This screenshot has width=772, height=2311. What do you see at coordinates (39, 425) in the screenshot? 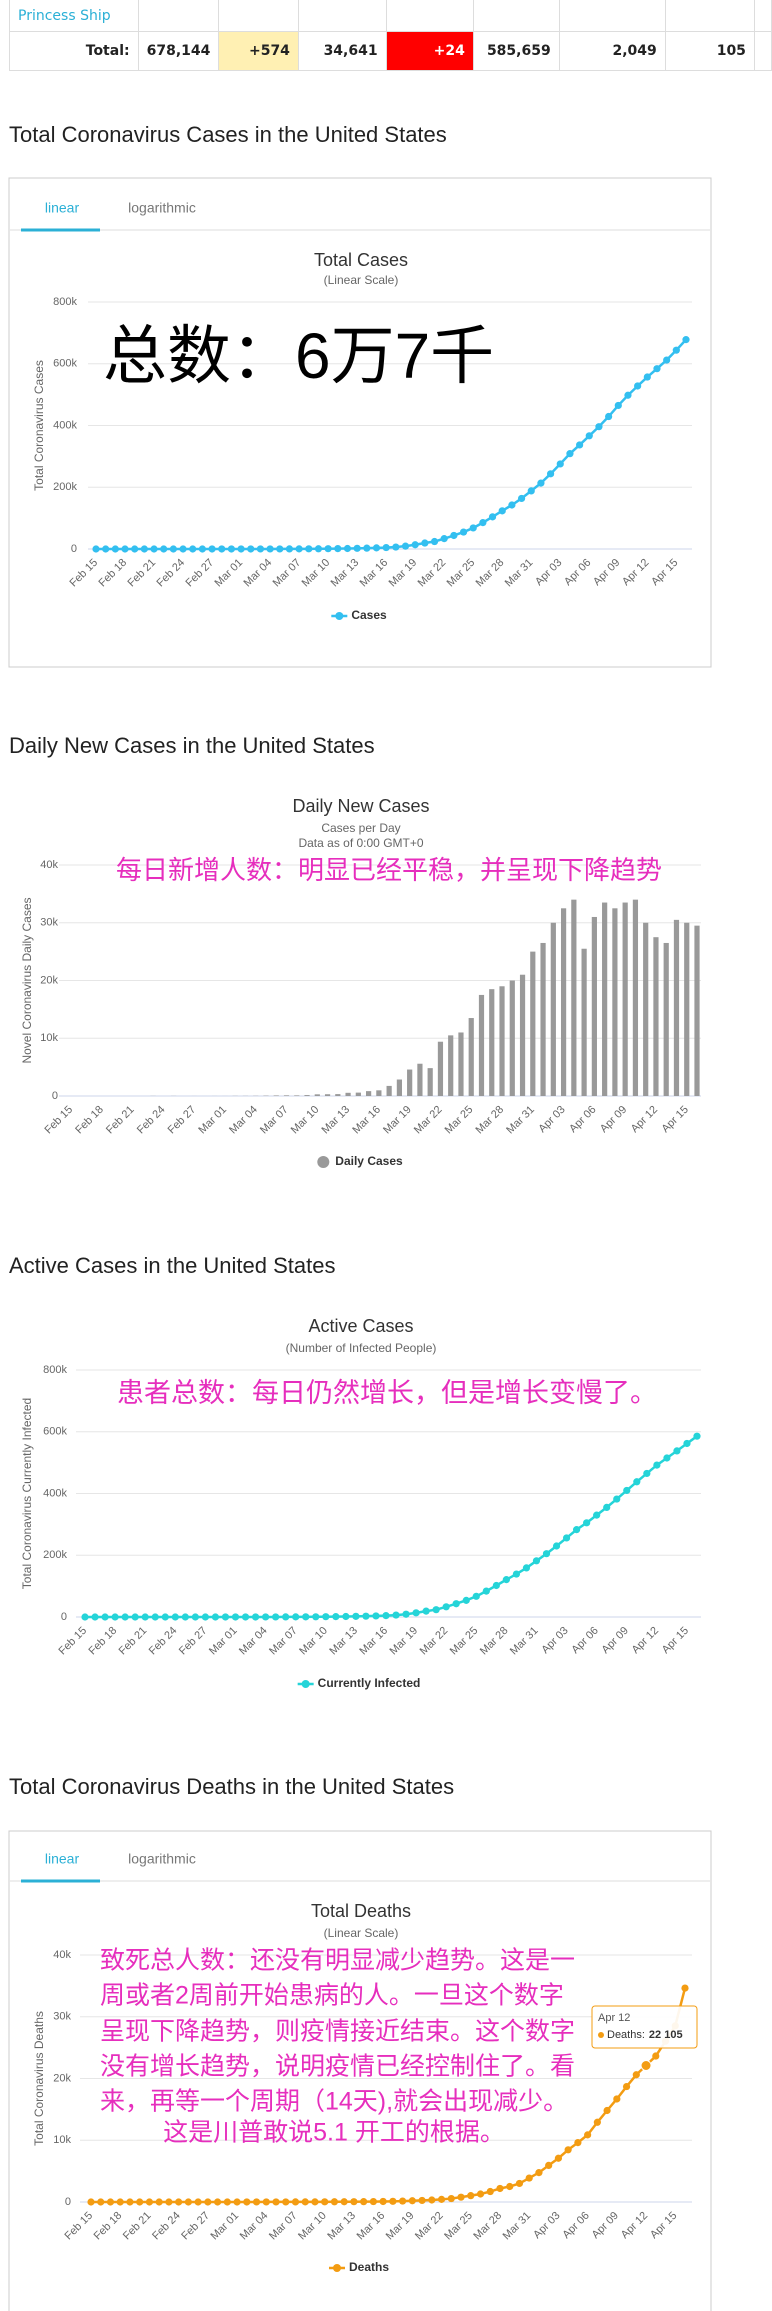
I see `y-axis-title: Total Coronavirus Cases` at bounding box center [39, 425].